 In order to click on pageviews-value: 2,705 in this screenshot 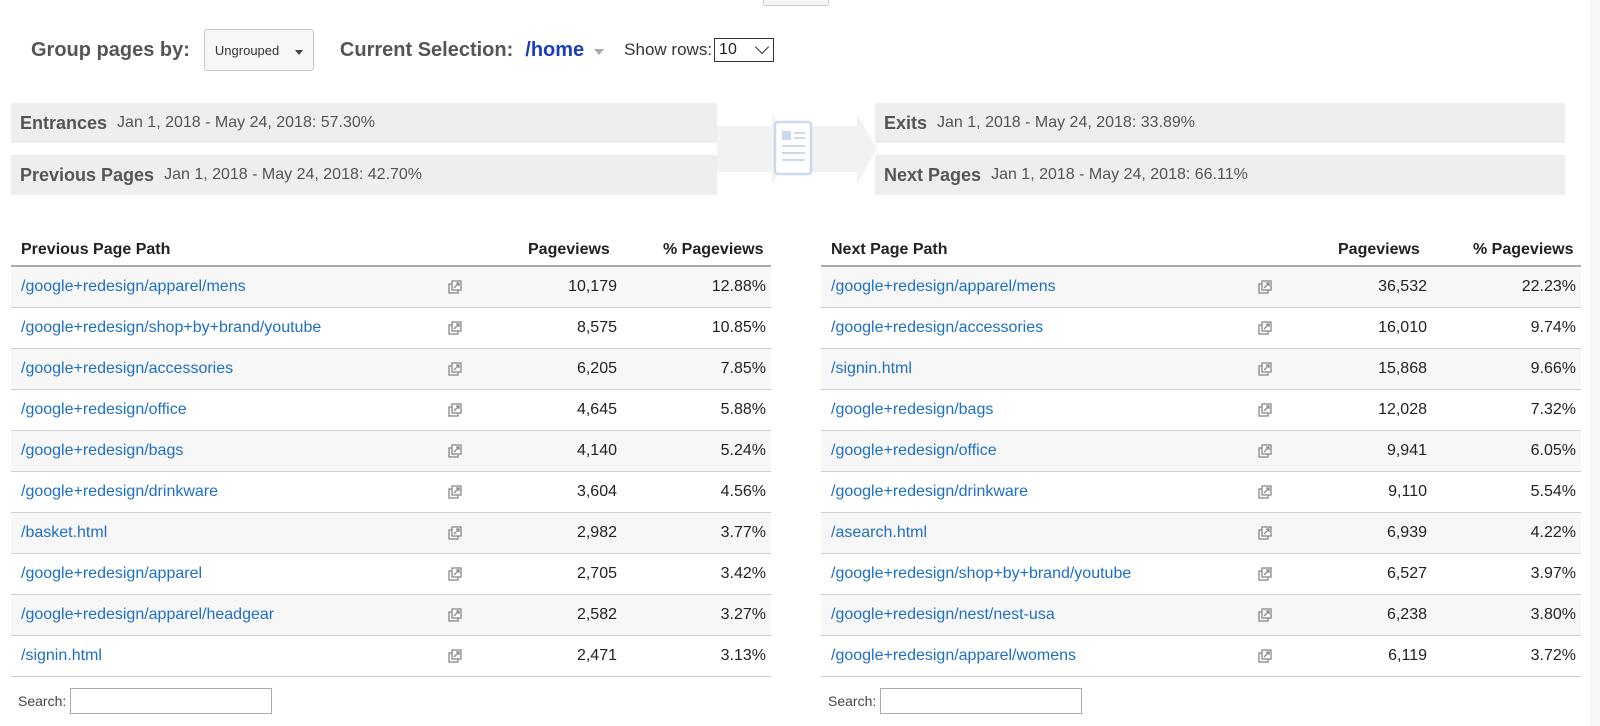, I will do `click(596, 573)`.